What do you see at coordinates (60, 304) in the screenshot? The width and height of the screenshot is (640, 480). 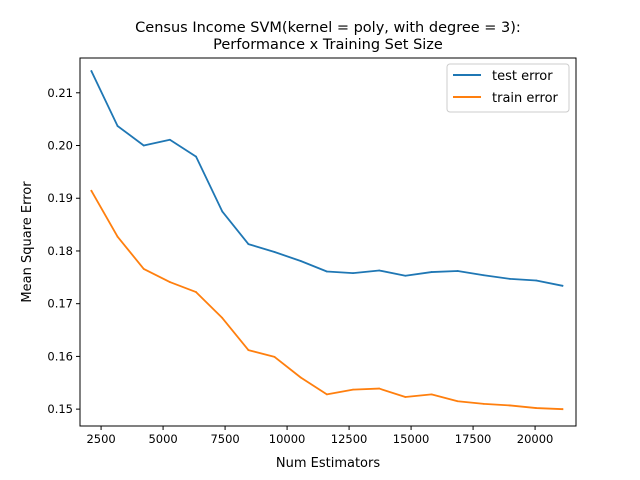 I see `y-tick-label: 0.17` at bounding box center [60, 304].